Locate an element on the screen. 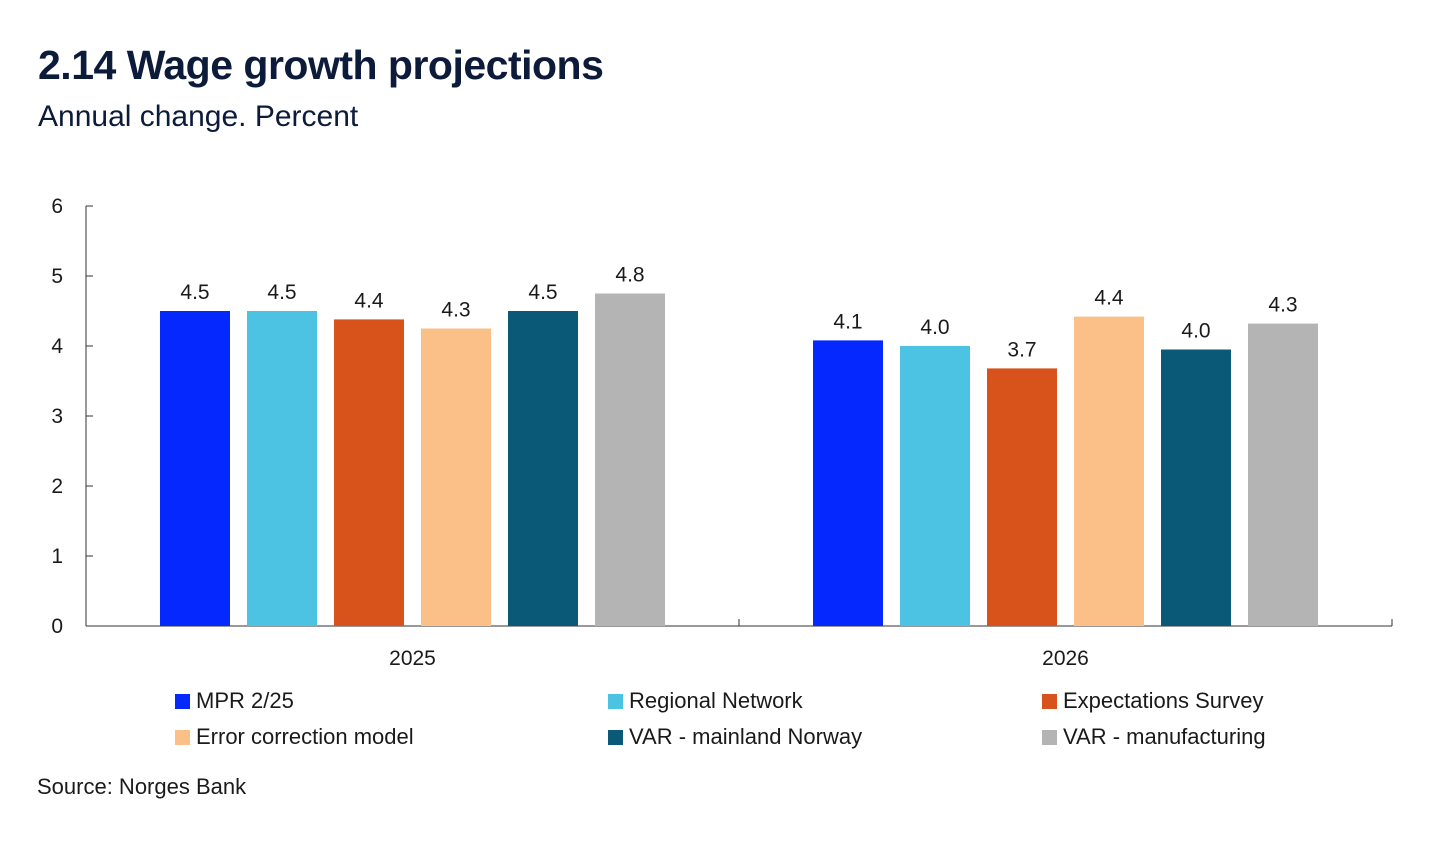  y-tick-label: 1 is located at coordinates (57, 556).